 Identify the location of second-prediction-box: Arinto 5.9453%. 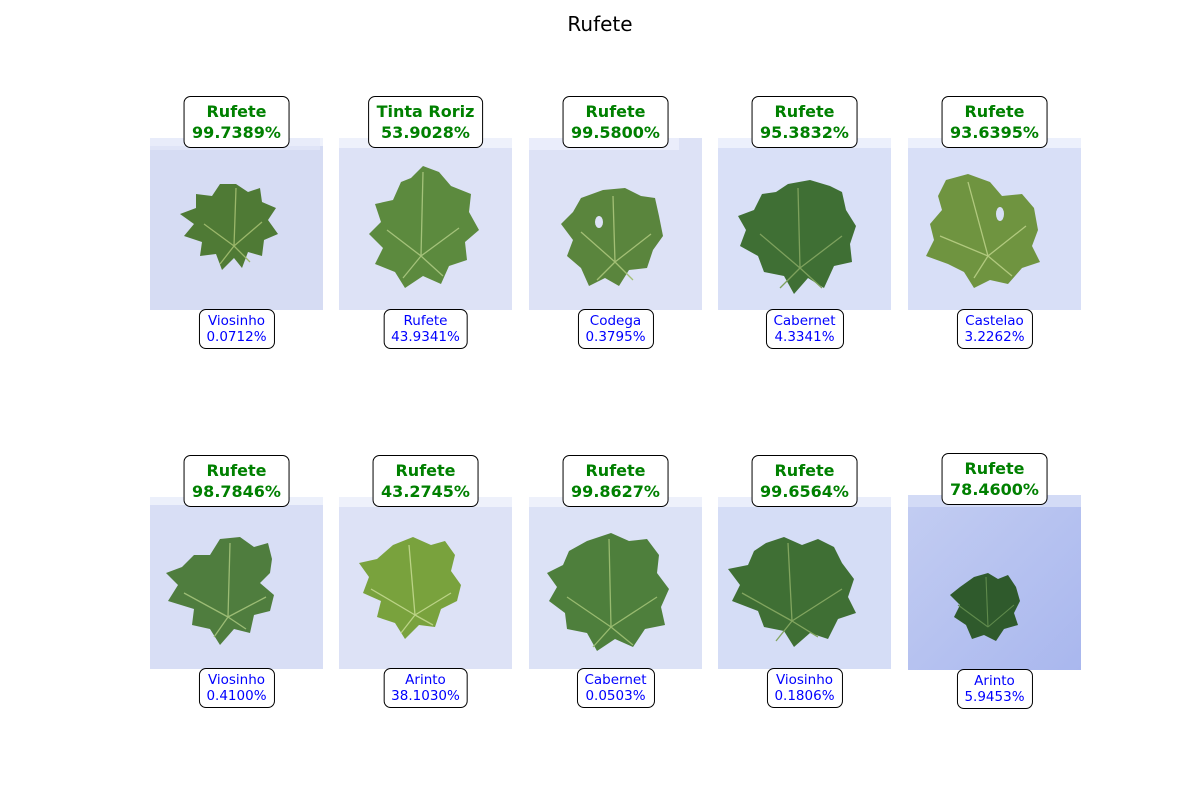
(994, 689).